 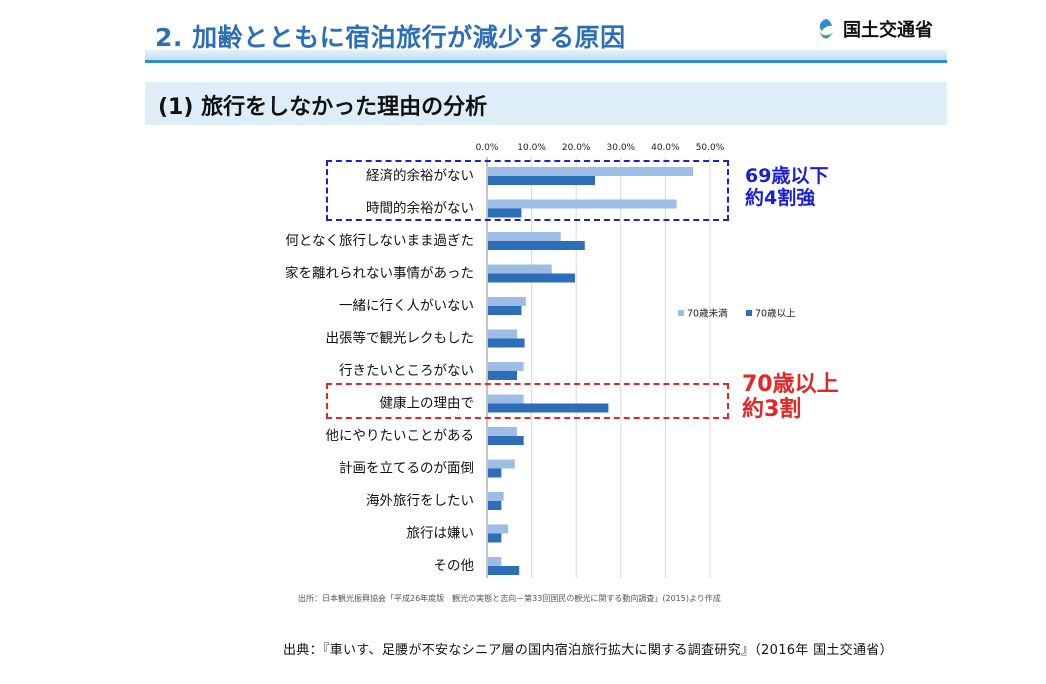 I want to click on x-tick-label: 40.0%, so click(x=665, y=148).